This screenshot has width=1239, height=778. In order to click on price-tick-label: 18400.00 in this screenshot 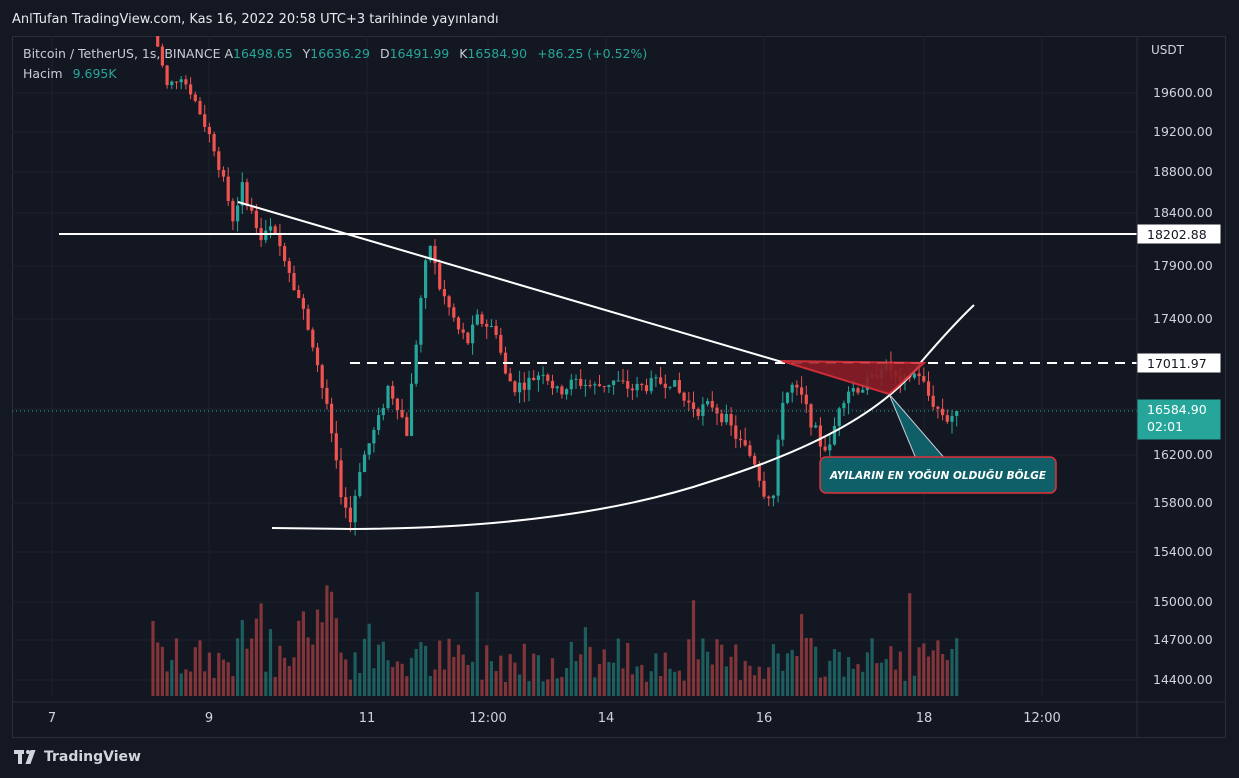, I will do `click(1183, 212)`.